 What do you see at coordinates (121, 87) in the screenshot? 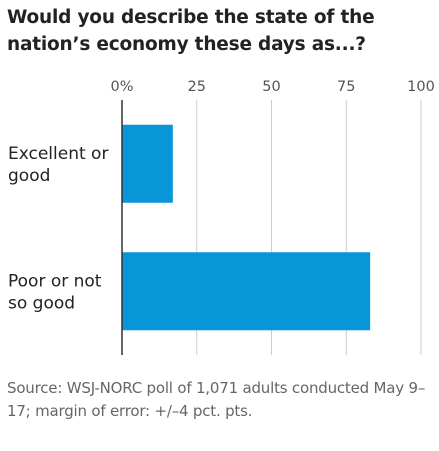
I see `x-tick-label: 0%` at bounding box center [121, 87].